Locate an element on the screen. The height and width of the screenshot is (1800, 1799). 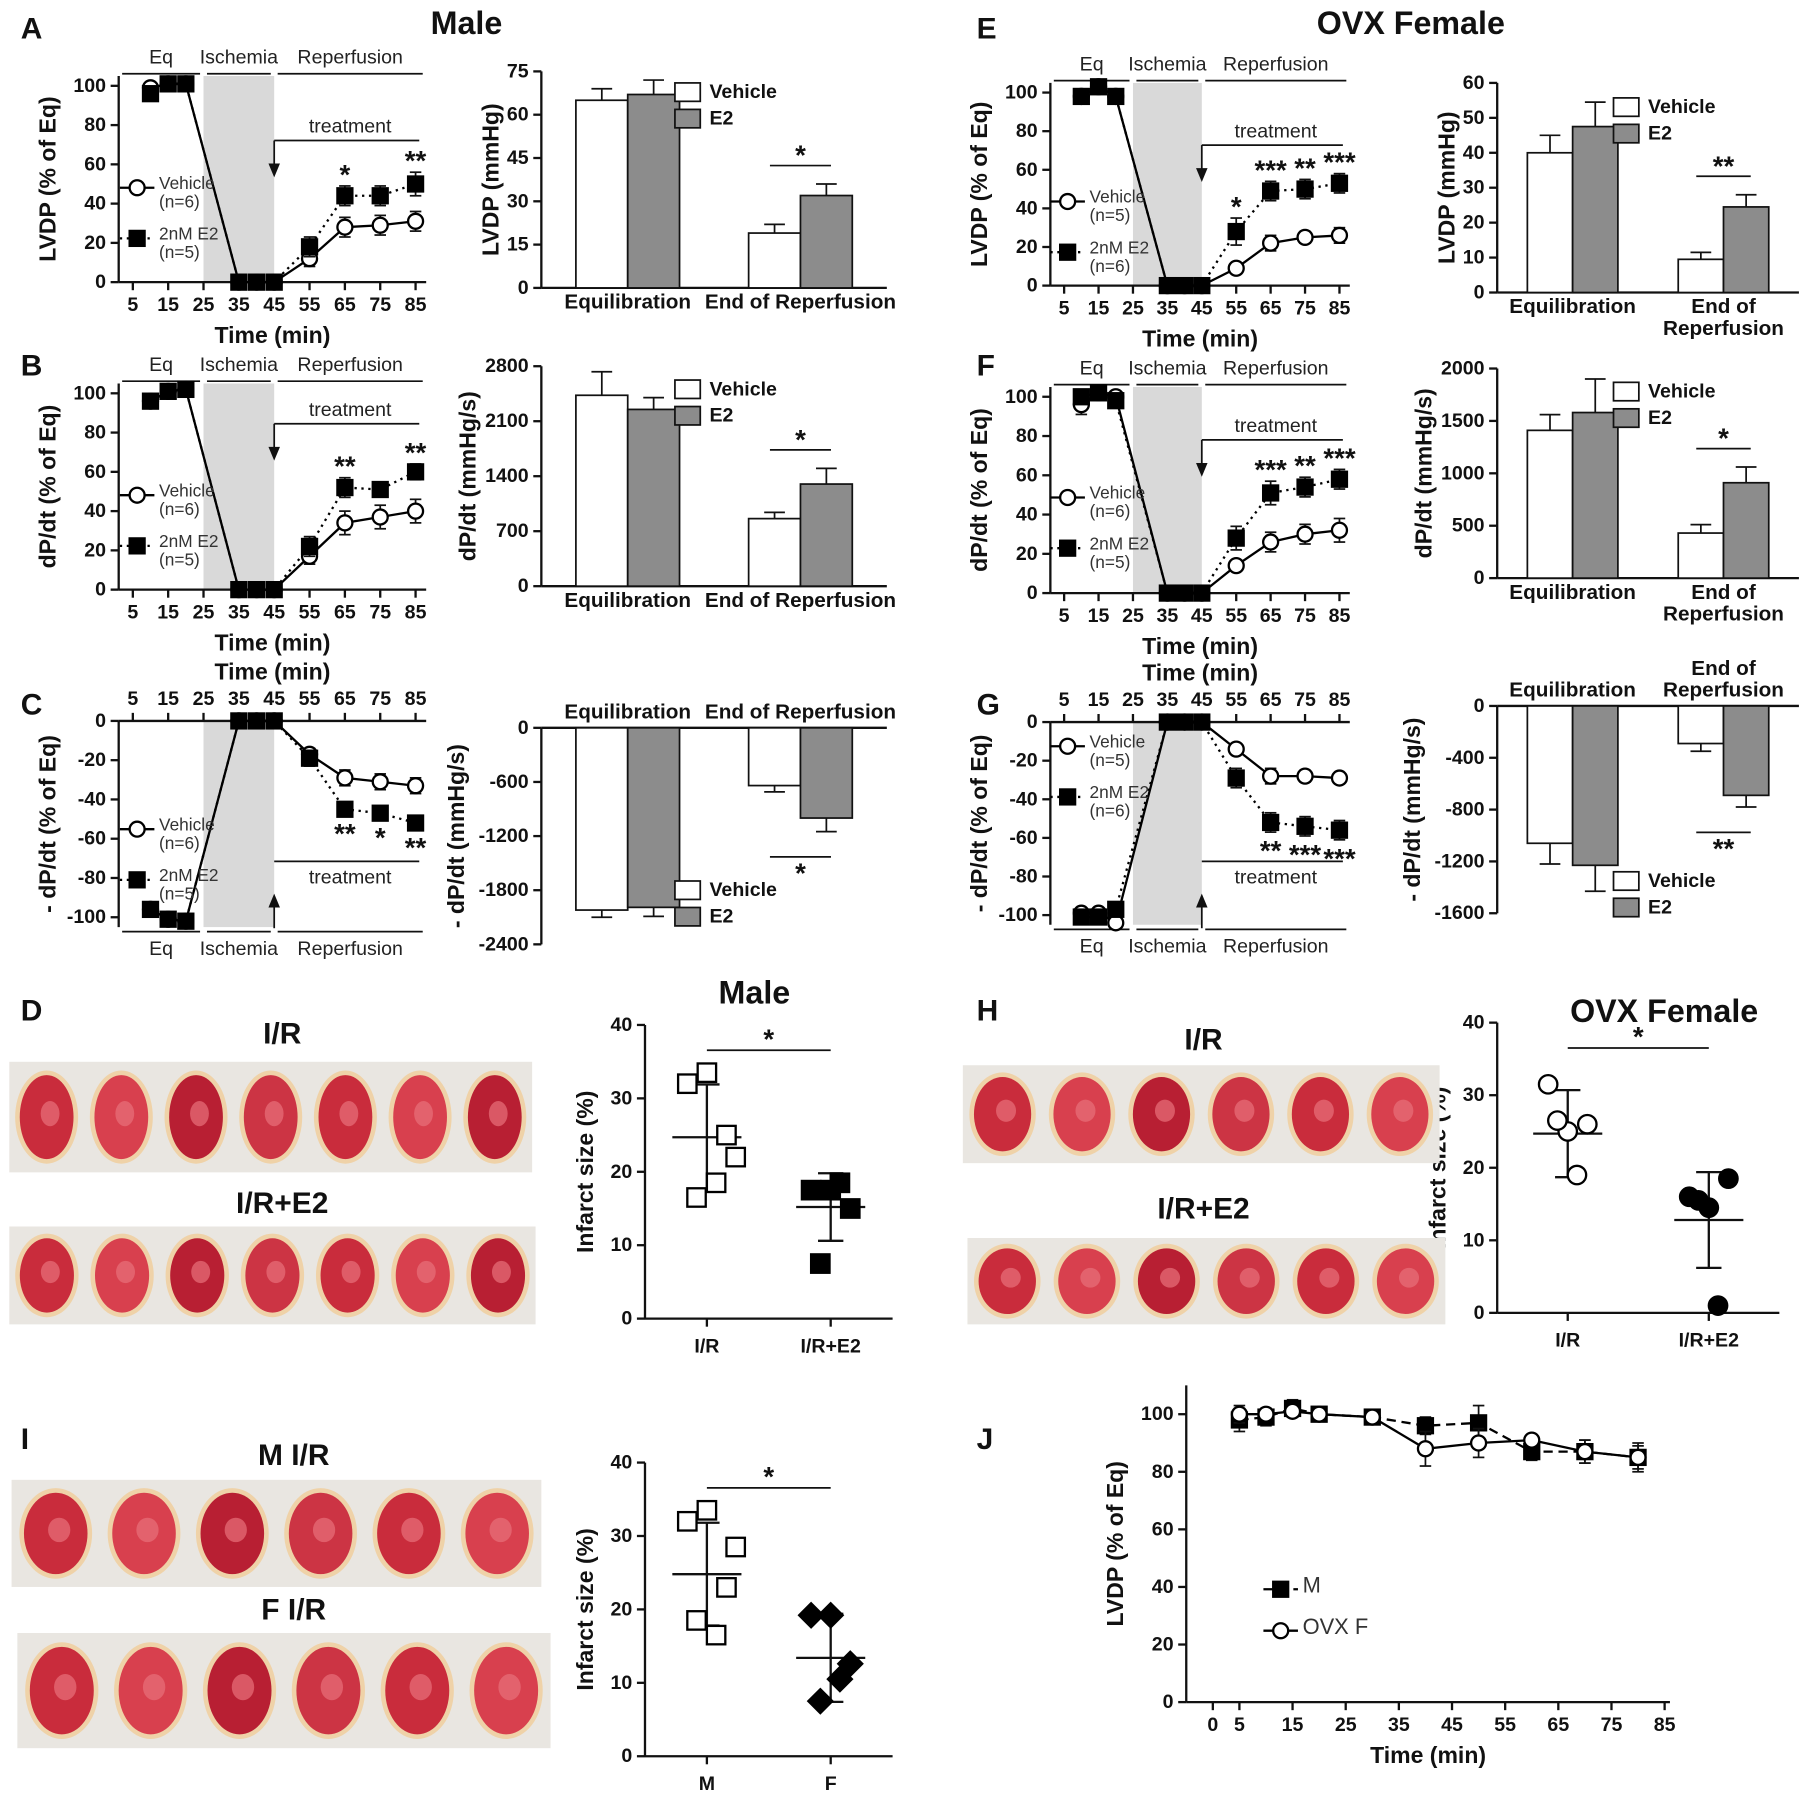
legend-label-box: Vehicle (n=5) is located at coordinates (1118, 752).